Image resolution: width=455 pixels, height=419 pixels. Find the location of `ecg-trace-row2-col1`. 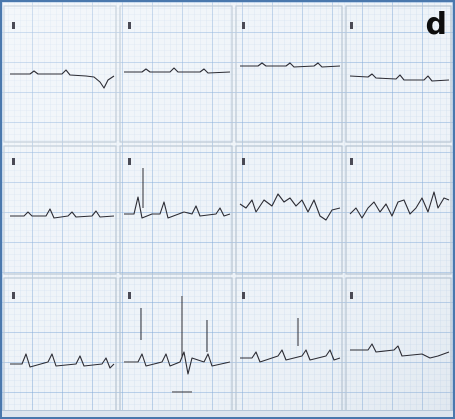

ecg-trace-row2-col1 is located at coordinates (62, 213).